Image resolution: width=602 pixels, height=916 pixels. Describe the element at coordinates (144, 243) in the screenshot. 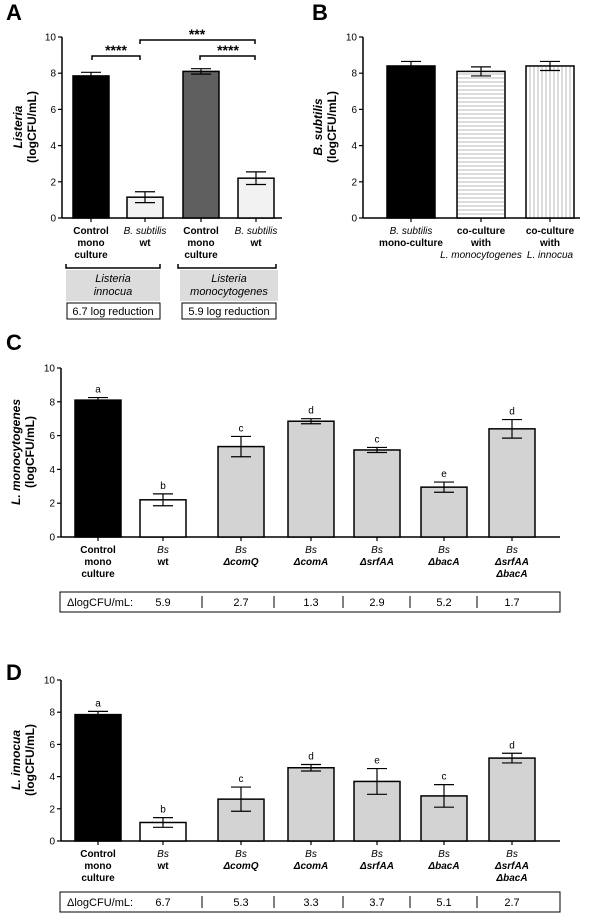

I see `panel-a-category-label: wt` at that location.